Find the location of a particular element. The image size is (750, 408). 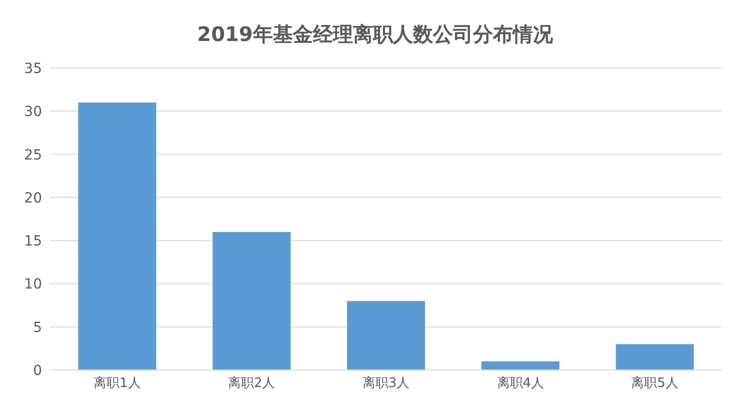

x-tick-label: 离职4人 is located at coordinates (520, 383).